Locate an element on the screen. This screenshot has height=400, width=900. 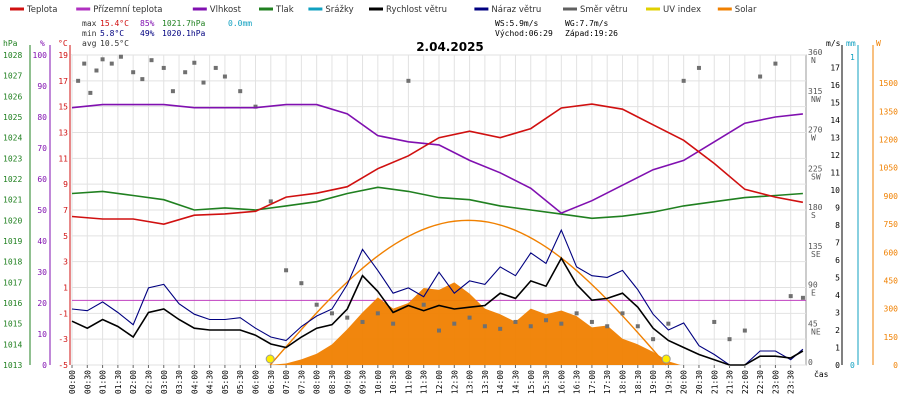
dir-tick-label: W is located at coordinates (813, 138).